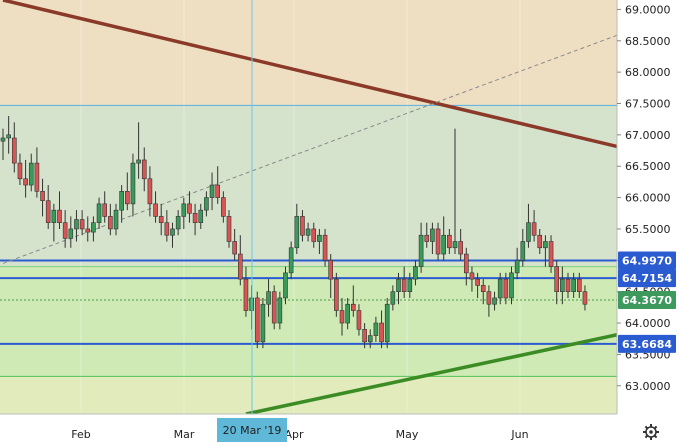 The width and height of the screenshot is (680, 446). I want to click on crosshair-date-label: 20 Mar '19, so click(252, 430).